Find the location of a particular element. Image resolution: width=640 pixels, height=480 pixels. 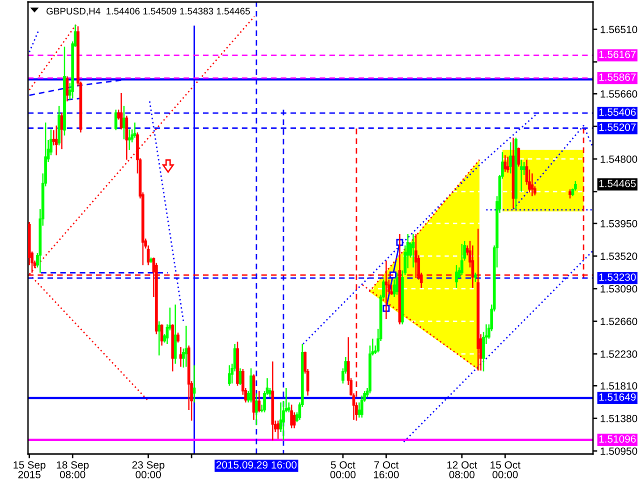

y-tick-label: 1.53520 is located at coordinates (619, 256).